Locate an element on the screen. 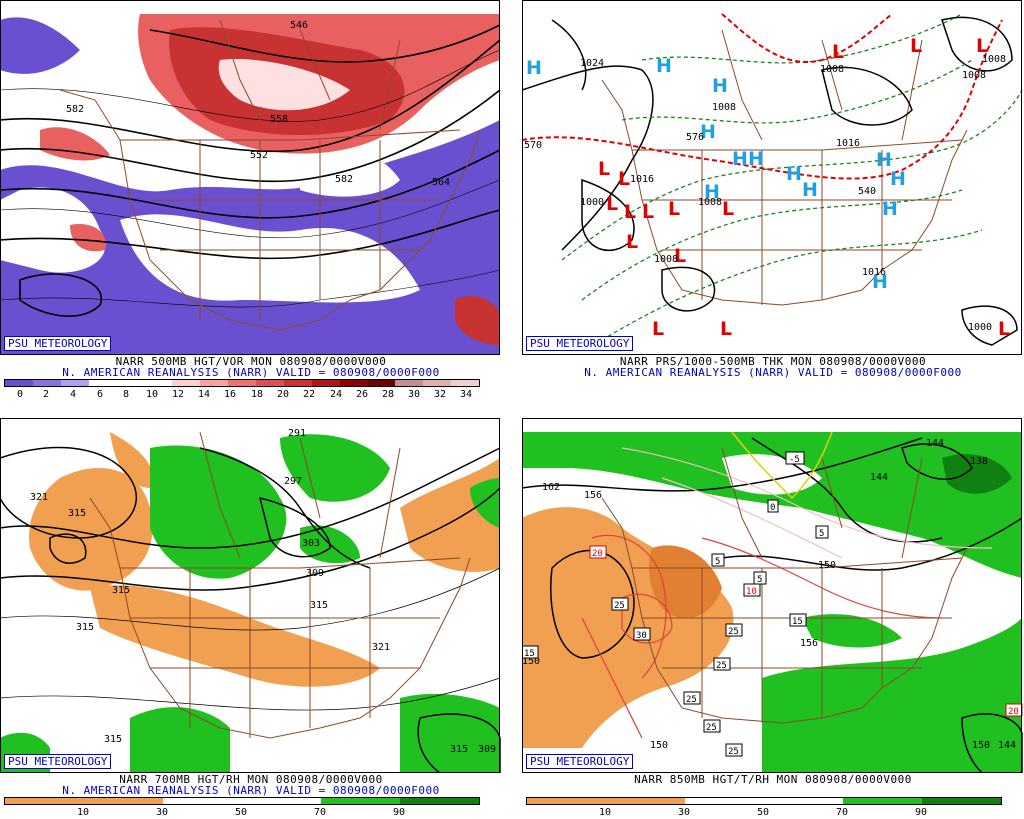 This screenshot has width=1024, height=819. colorbar-tick: 6 is located at coordinates (100, 394).